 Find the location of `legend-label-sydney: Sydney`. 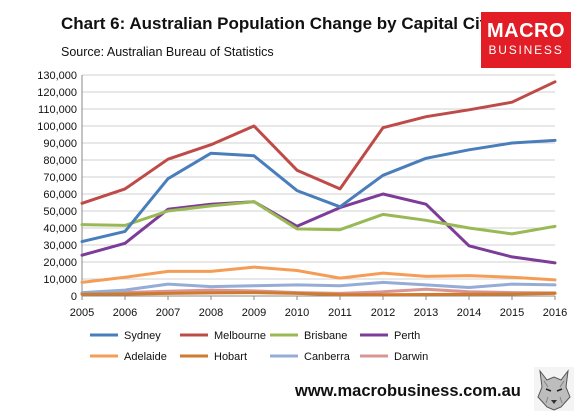

legend-label-sydney: Sydney is located at coordinates (142, 336).